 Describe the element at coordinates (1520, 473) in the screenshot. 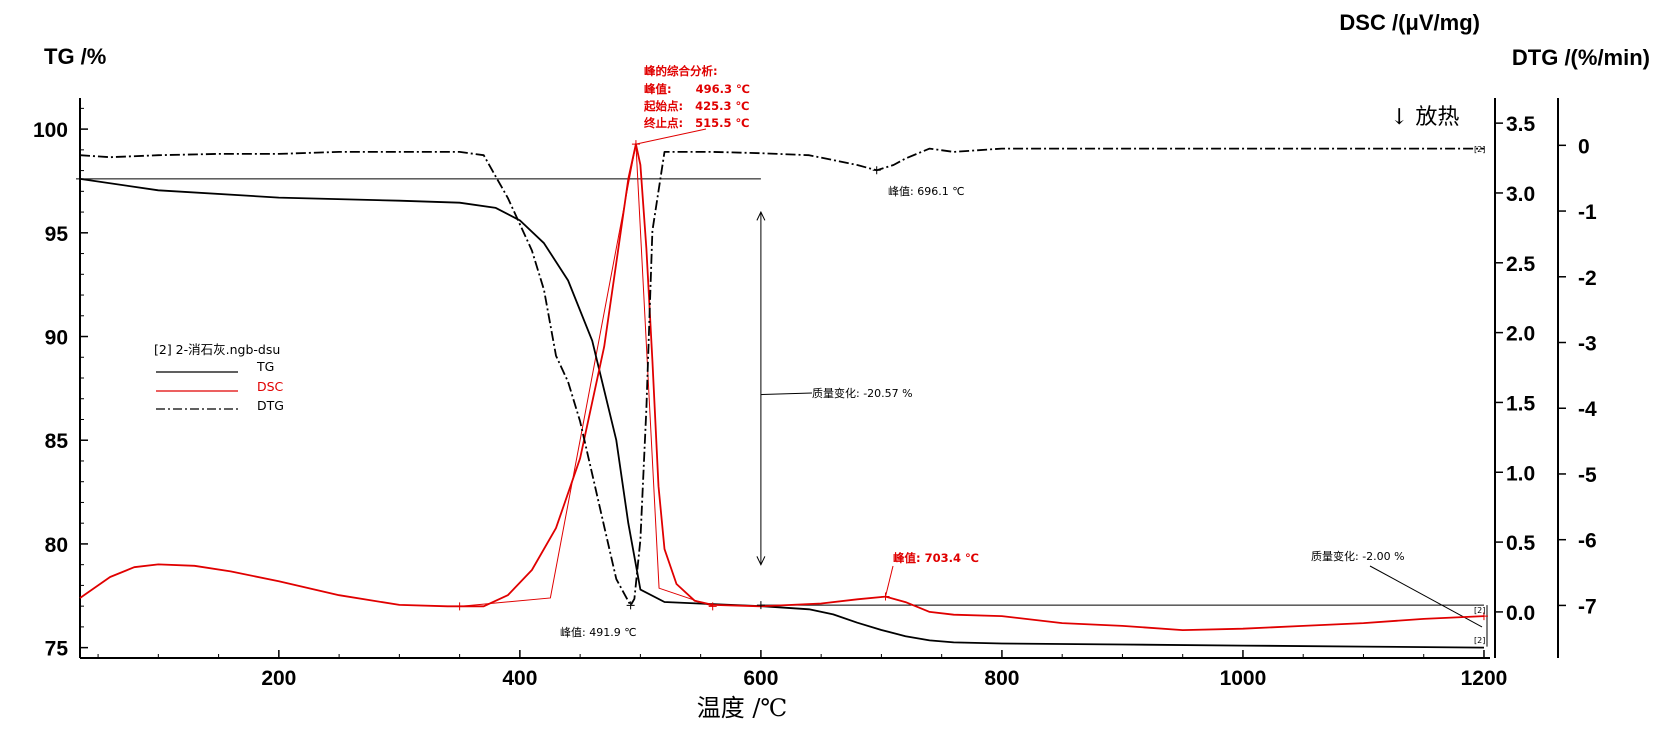

I see `dsc-tick-label: 1.0` at that location.